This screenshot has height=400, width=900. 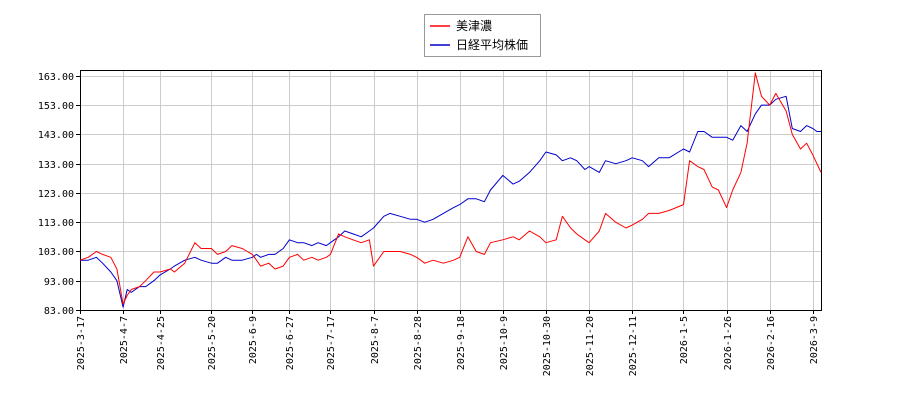 What do you see at coordinates (59, 282) in the screenshot?
I see `y-tick-label: 93.00` at bounding box center [59, 282].